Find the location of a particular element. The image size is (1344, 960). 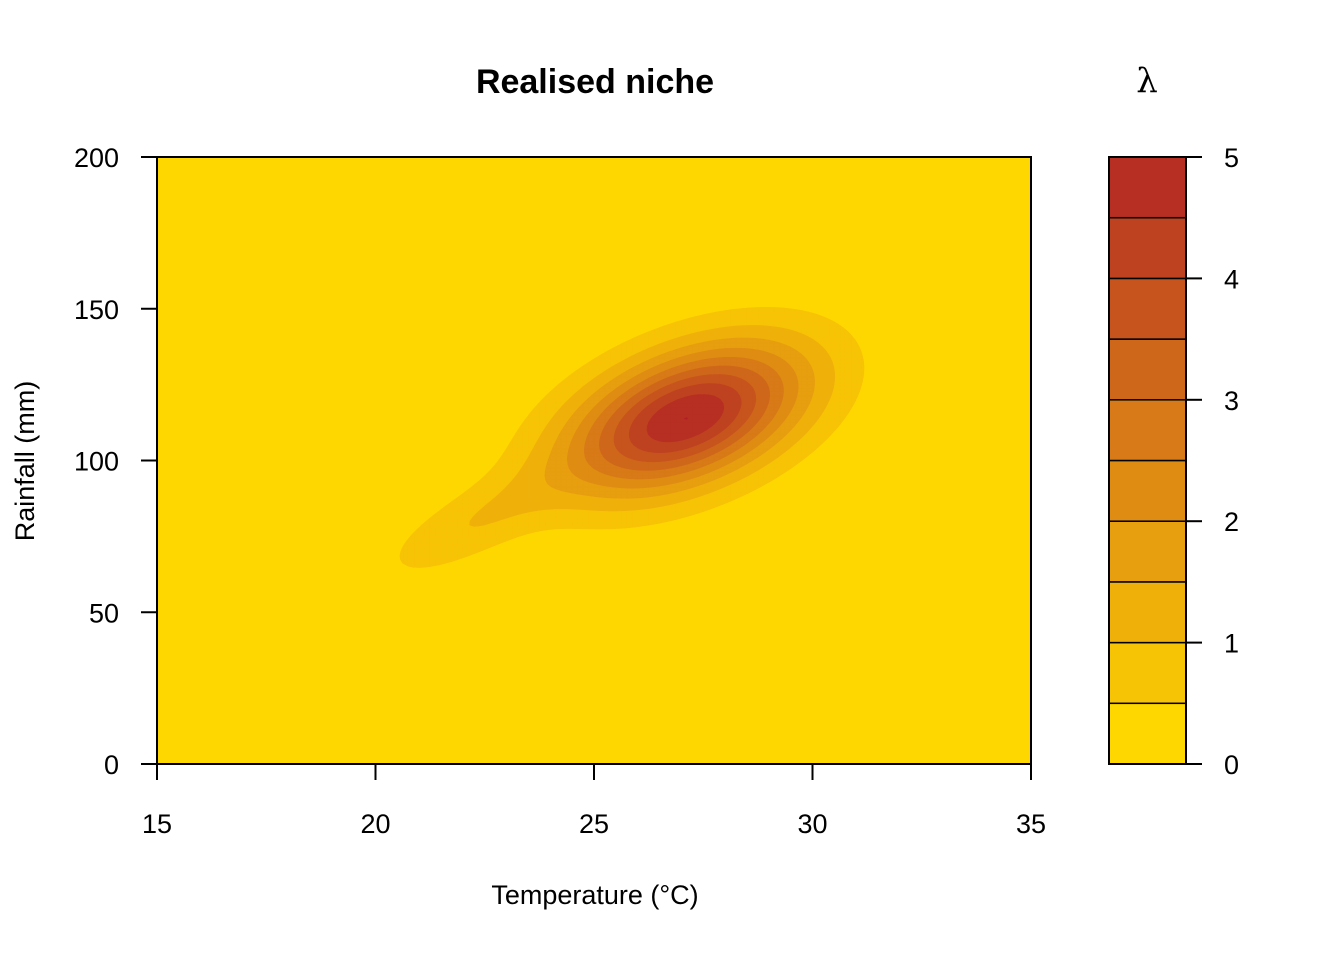

y-tick-label: 100 is located at coordinates (96, 462).